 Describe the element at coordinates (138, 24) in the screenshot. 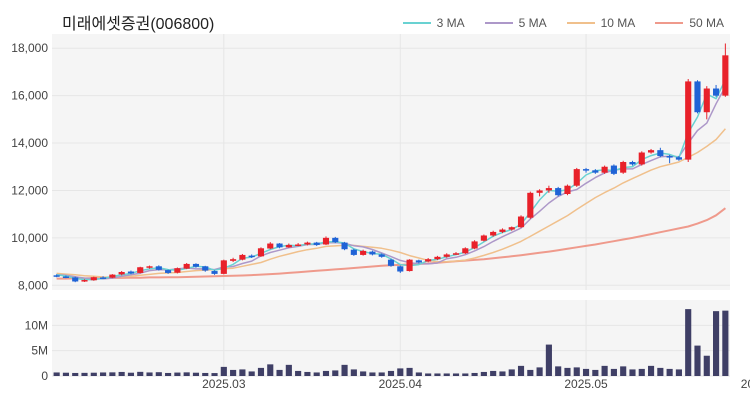

I see `chart-title: 미래에셋증권(006800)` at that location.